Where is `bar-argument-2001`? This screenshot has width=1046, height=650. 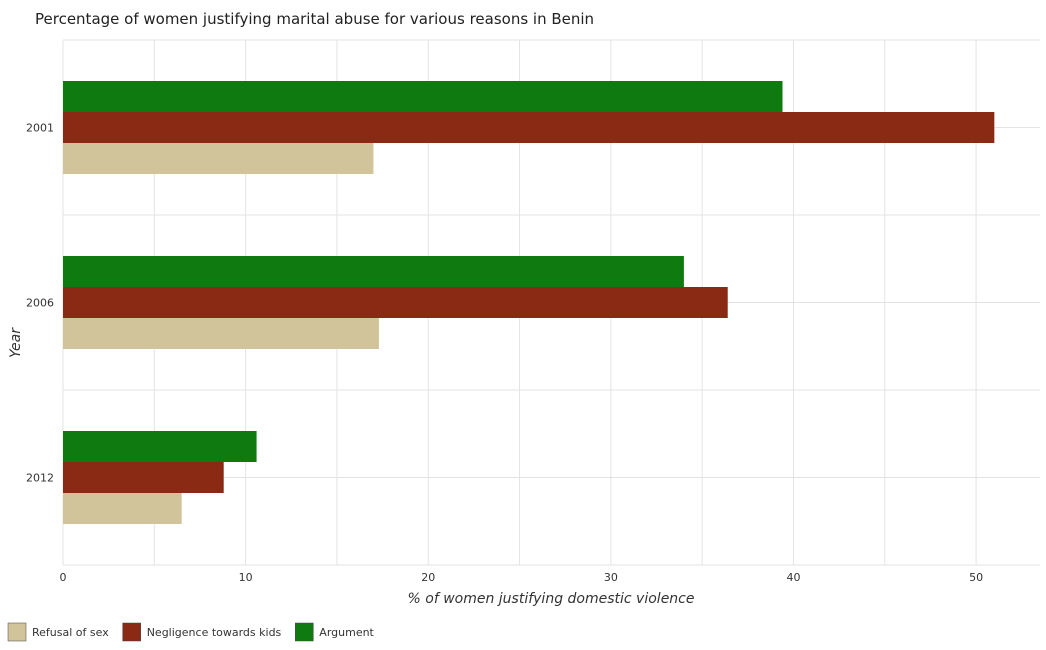
bar-argument-2001 is located at coordinates (423, 96).